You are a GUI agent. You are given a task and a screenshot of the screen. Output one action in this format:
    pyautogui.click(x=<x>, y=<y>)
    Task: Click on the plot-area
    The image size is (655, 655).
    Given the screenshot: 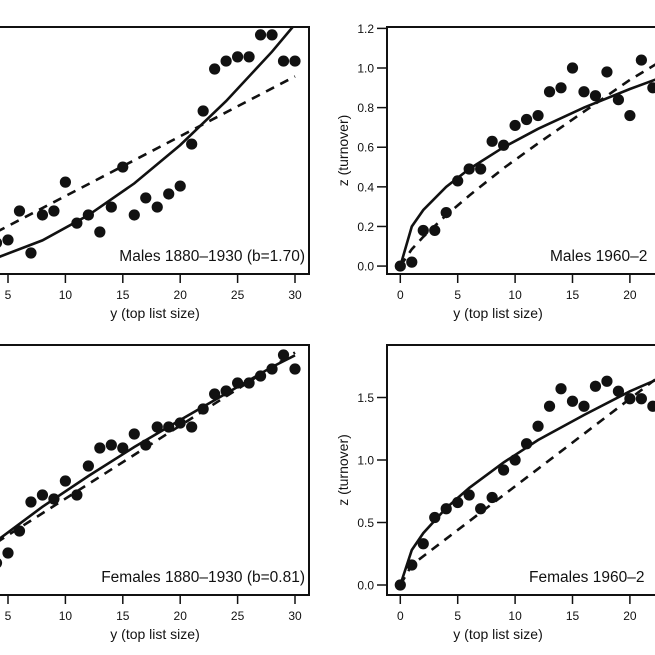 What is the action you would take?
    pyautogui.click(x=524, y=163)
    